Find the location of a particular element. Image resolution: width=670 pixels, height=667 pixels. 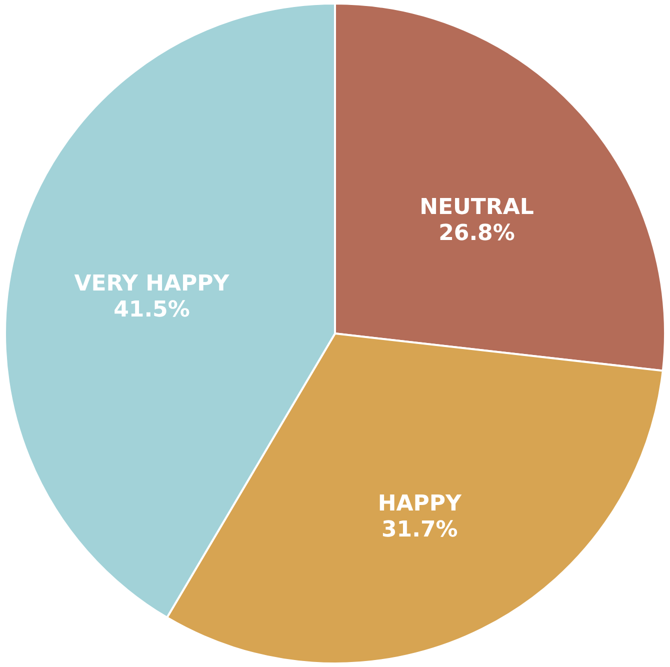

slice-label: HAPPY is located at coordinates (420, 504).